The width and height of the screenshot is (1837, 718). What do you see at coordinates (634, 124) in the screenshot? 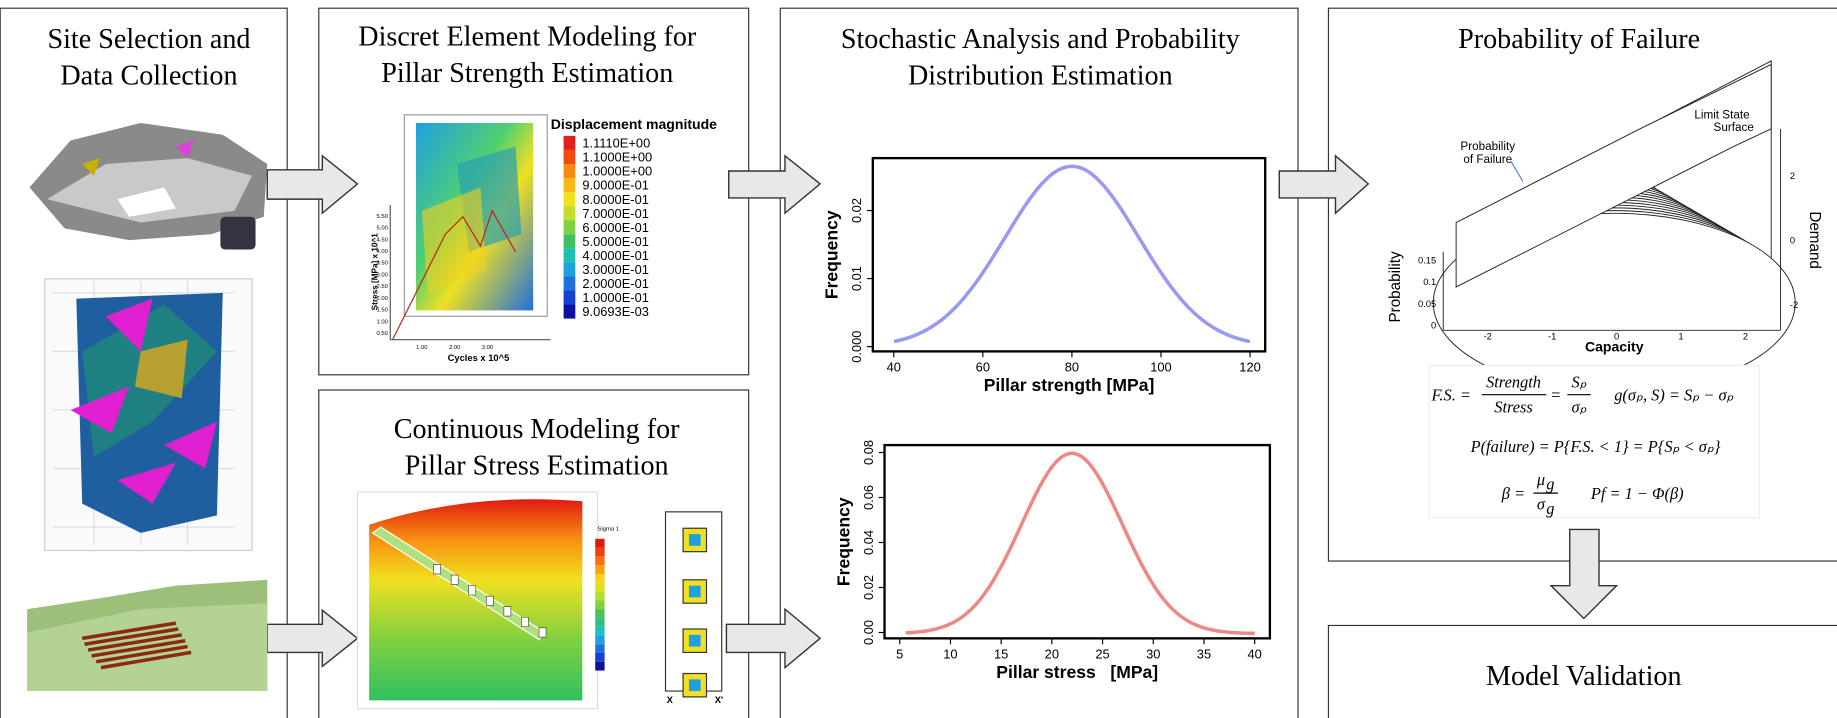
I see `legend-title: Displacement magnitude` at bounding box center [634, 124].